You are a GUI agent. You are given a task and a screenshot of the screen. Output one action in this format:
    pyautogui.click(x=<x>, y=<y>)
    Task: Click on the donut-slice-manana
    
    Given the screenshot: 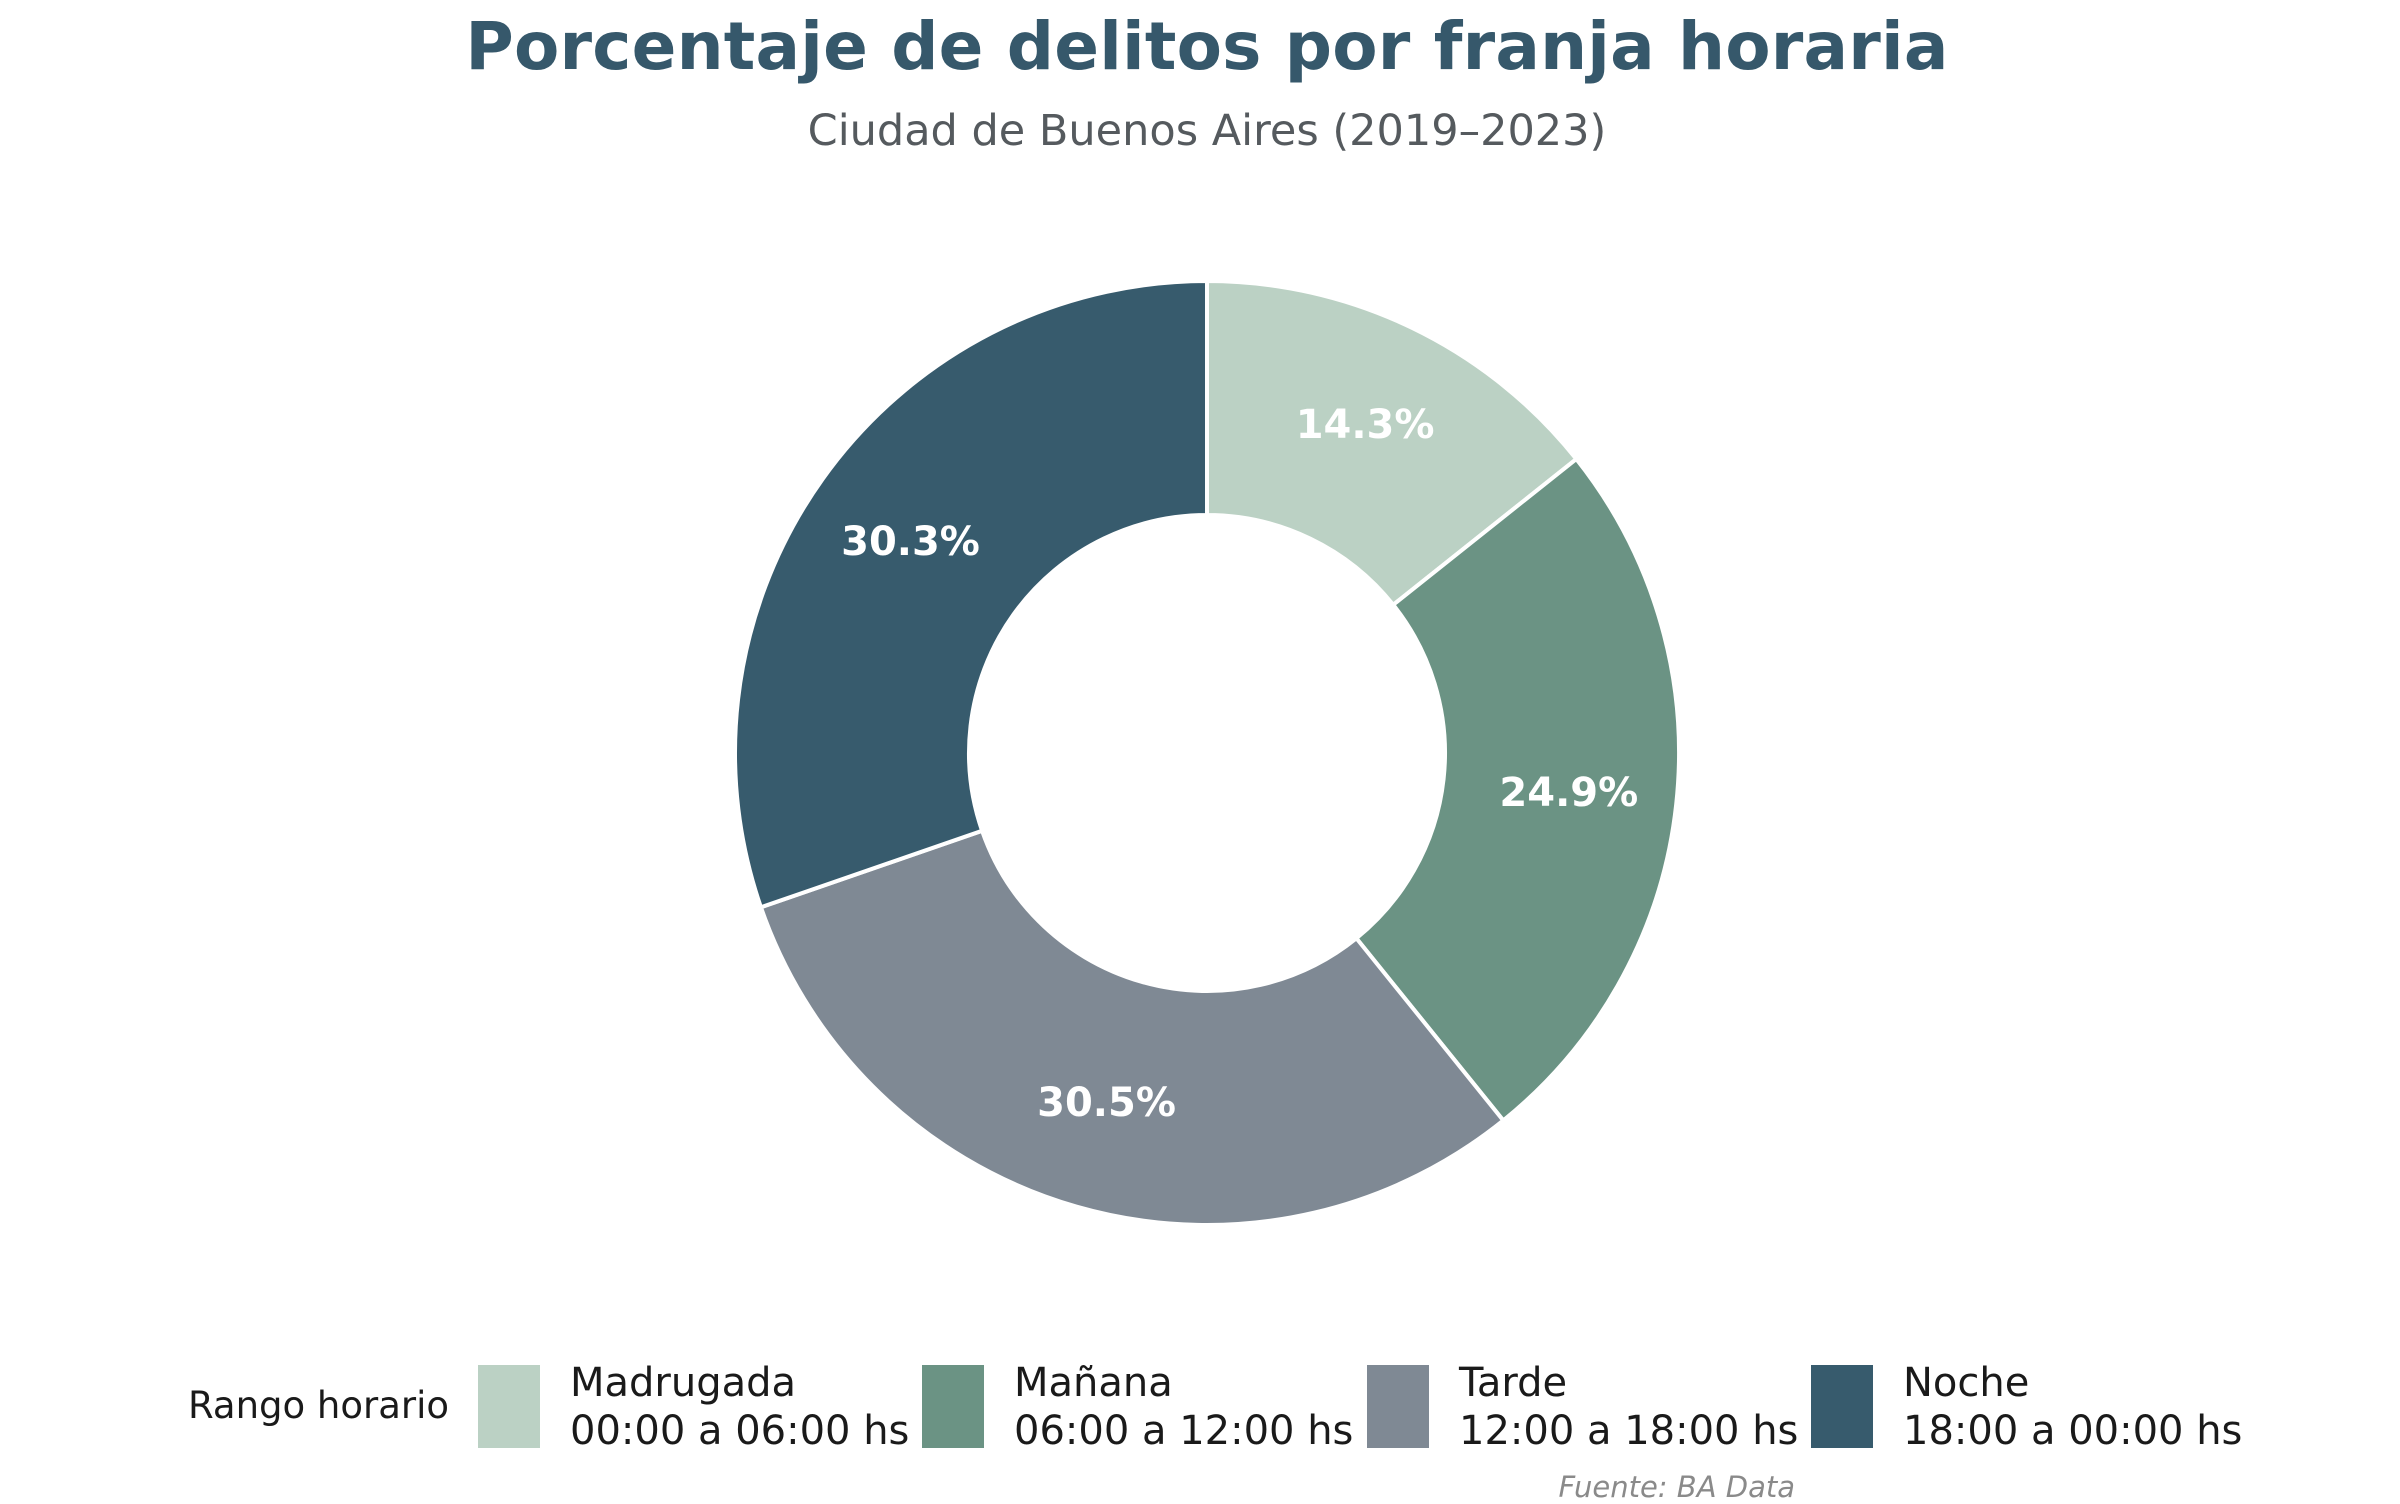 What is the action you would take?
    pyautogui.click(x=1517, y=790)
    